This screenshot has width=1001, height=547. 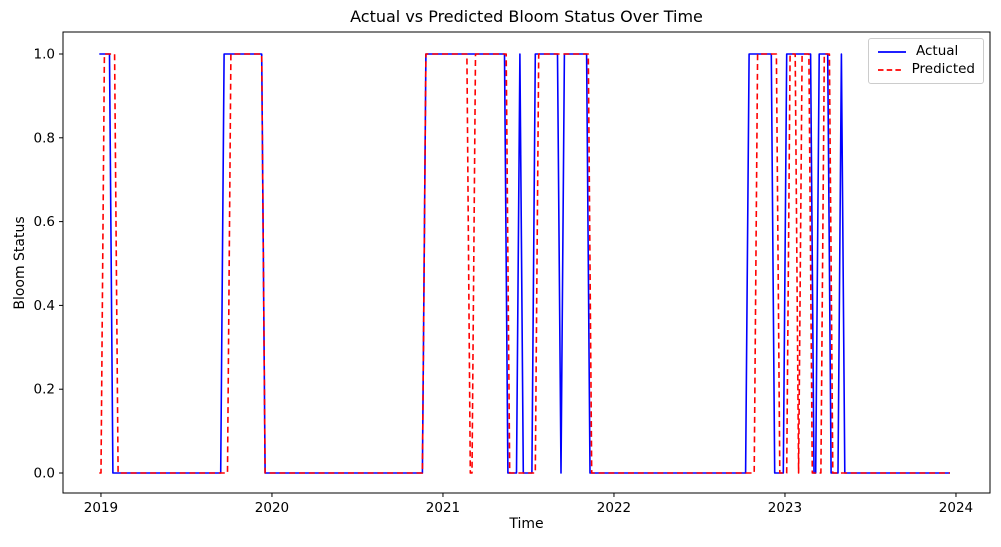 I want to click on y-tick-label: 0.0, so click(x=44, y=474).